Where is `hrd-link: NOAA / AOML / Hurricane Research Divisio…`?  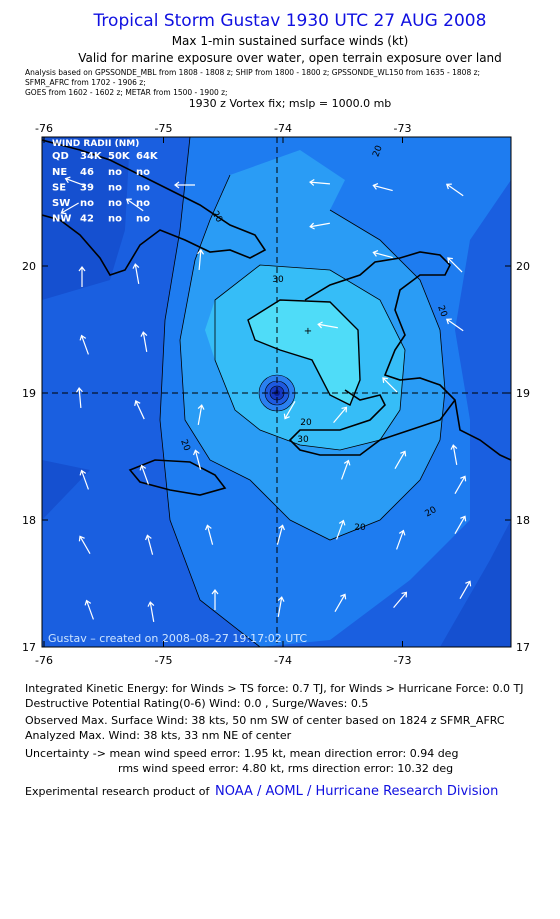 hrd-link: NOAA / AOML / Hurricane Research Divisio… is located at coordinates (356, 791).